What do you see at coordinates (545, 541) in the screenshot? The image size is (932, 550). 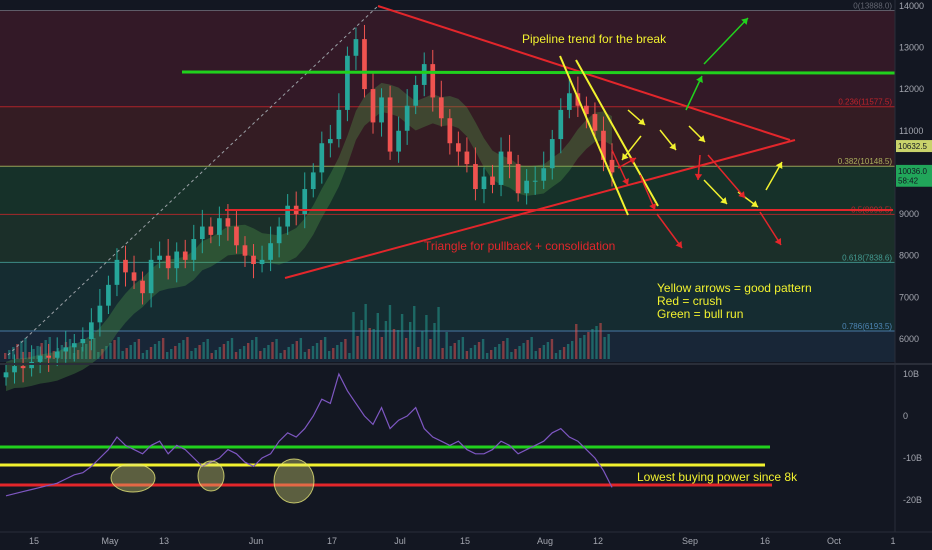 I see `time-tick-label: Aug` at bounding box center [545, 541].